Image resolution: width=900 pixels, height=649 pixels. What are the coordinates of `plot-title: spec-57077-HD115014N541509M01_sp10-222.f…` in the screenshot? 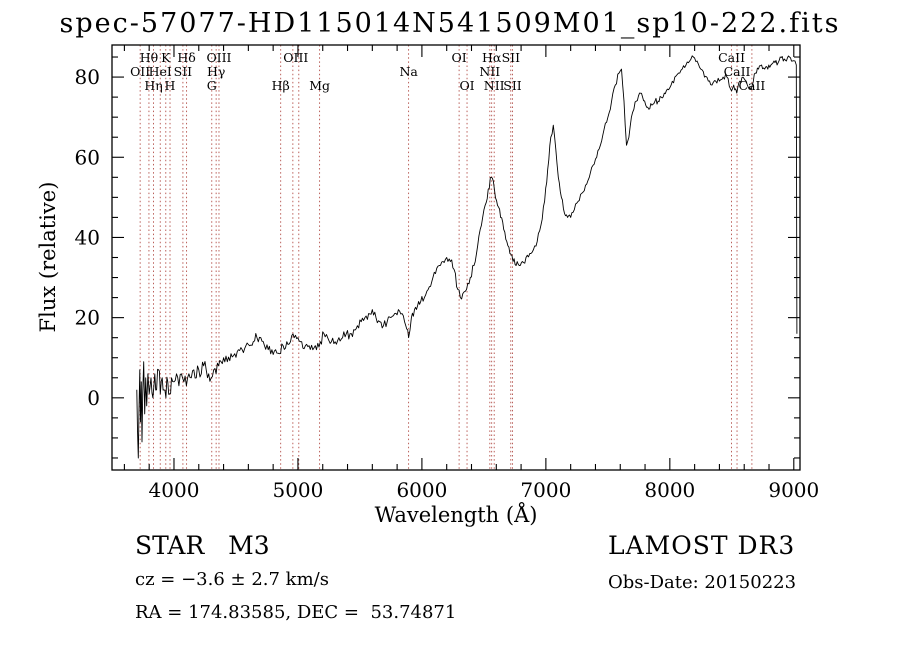 It's located at (450, 23).